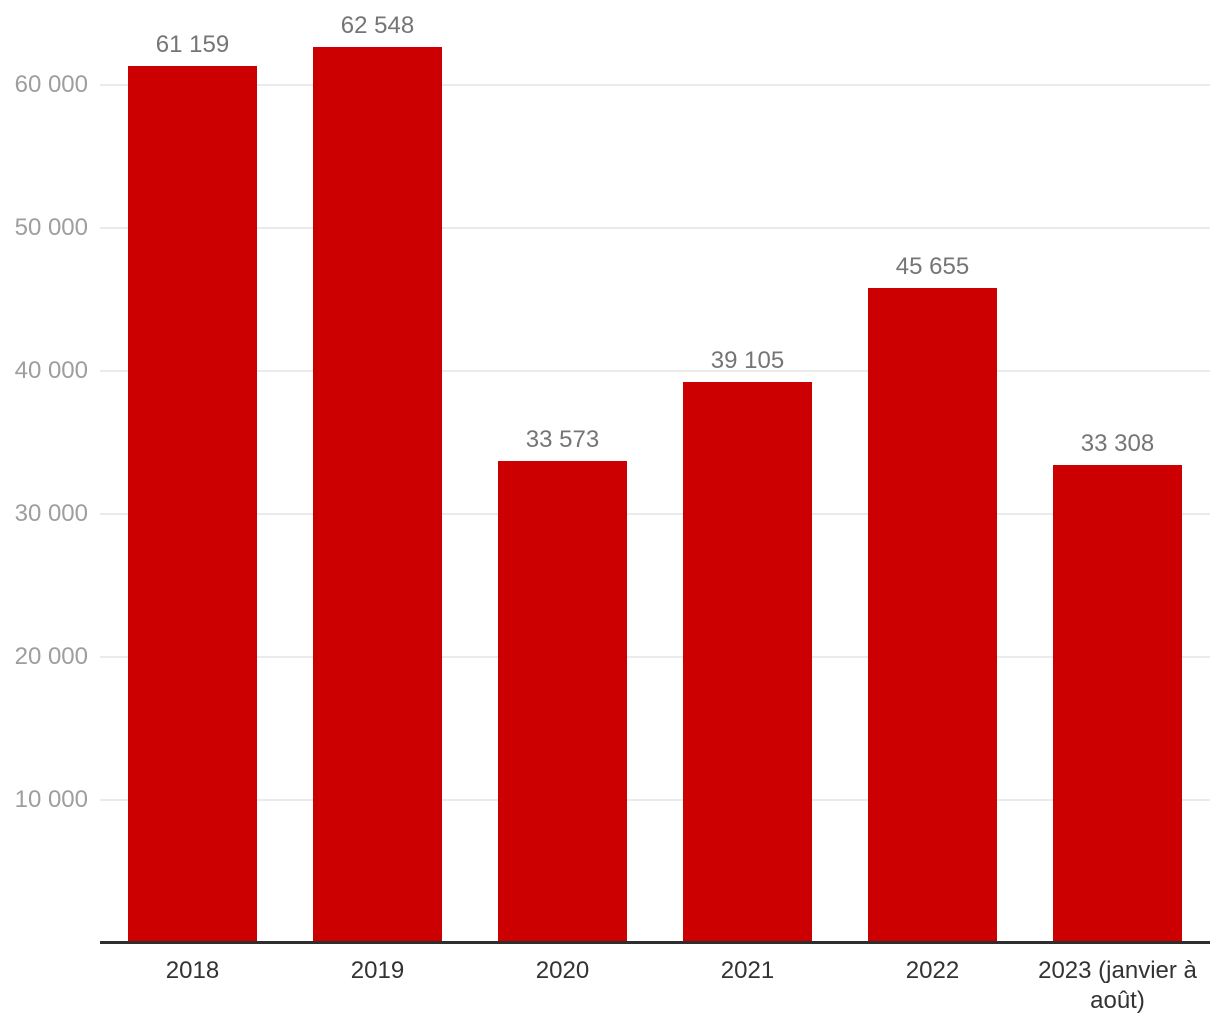  What do you see at coordinates (377, 493) in the screenshot?
I see `bar-2019` at bounding box center [377, 493].